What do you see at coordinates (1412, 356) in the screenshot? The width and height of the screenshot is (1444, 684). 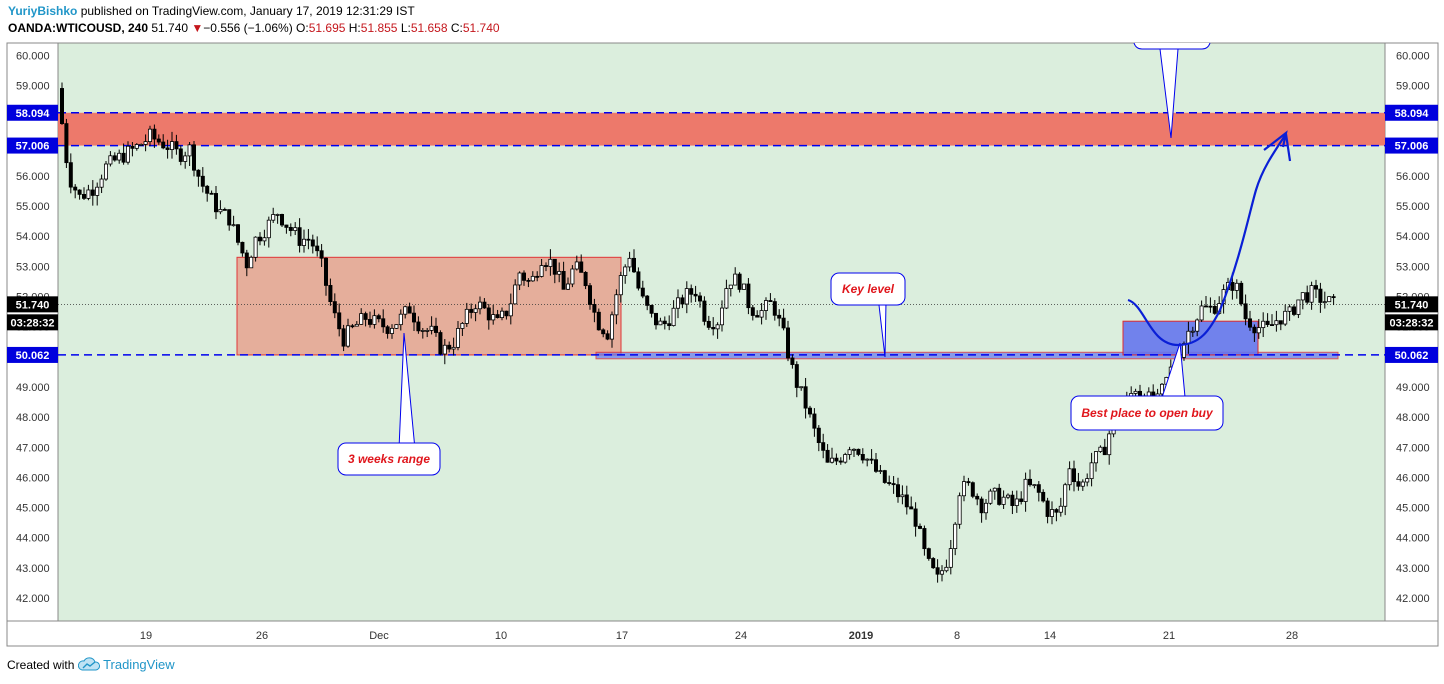 I see `price-tag-label: 50.062` at bounding box center [1412, 356].